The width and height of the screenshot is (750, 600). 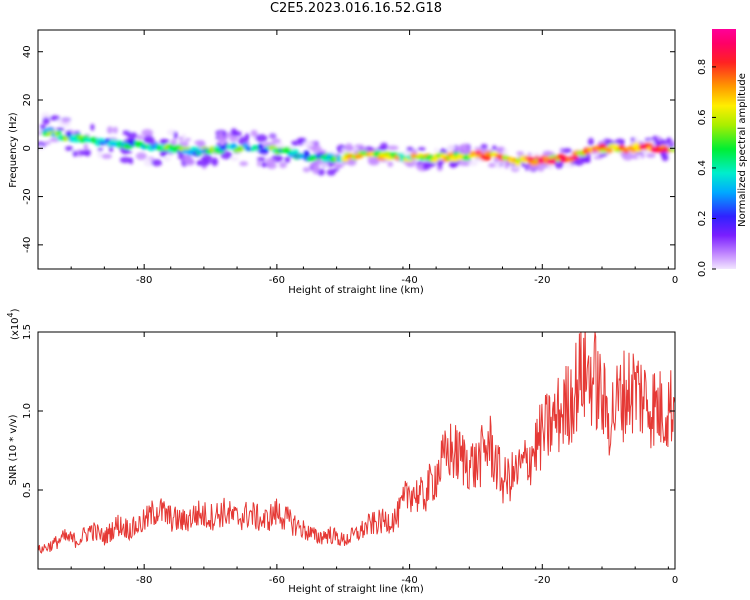 I want to click on spectrogram-y-tick-label: -40, so click(x=27, y=245).